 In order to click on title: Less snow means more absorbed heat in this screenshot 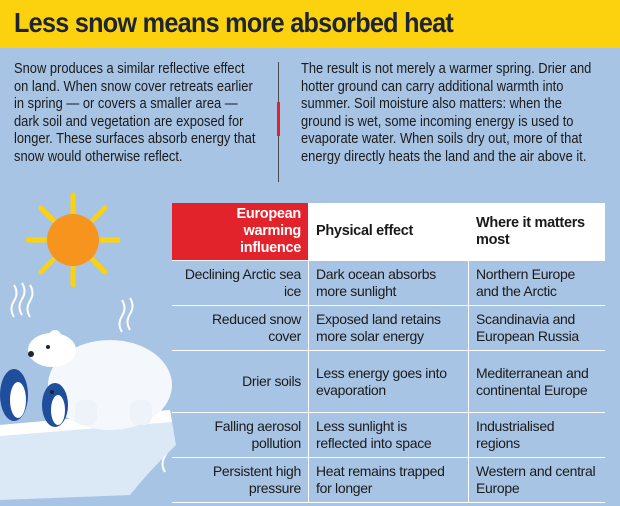, I will do `click(234, 22)`.